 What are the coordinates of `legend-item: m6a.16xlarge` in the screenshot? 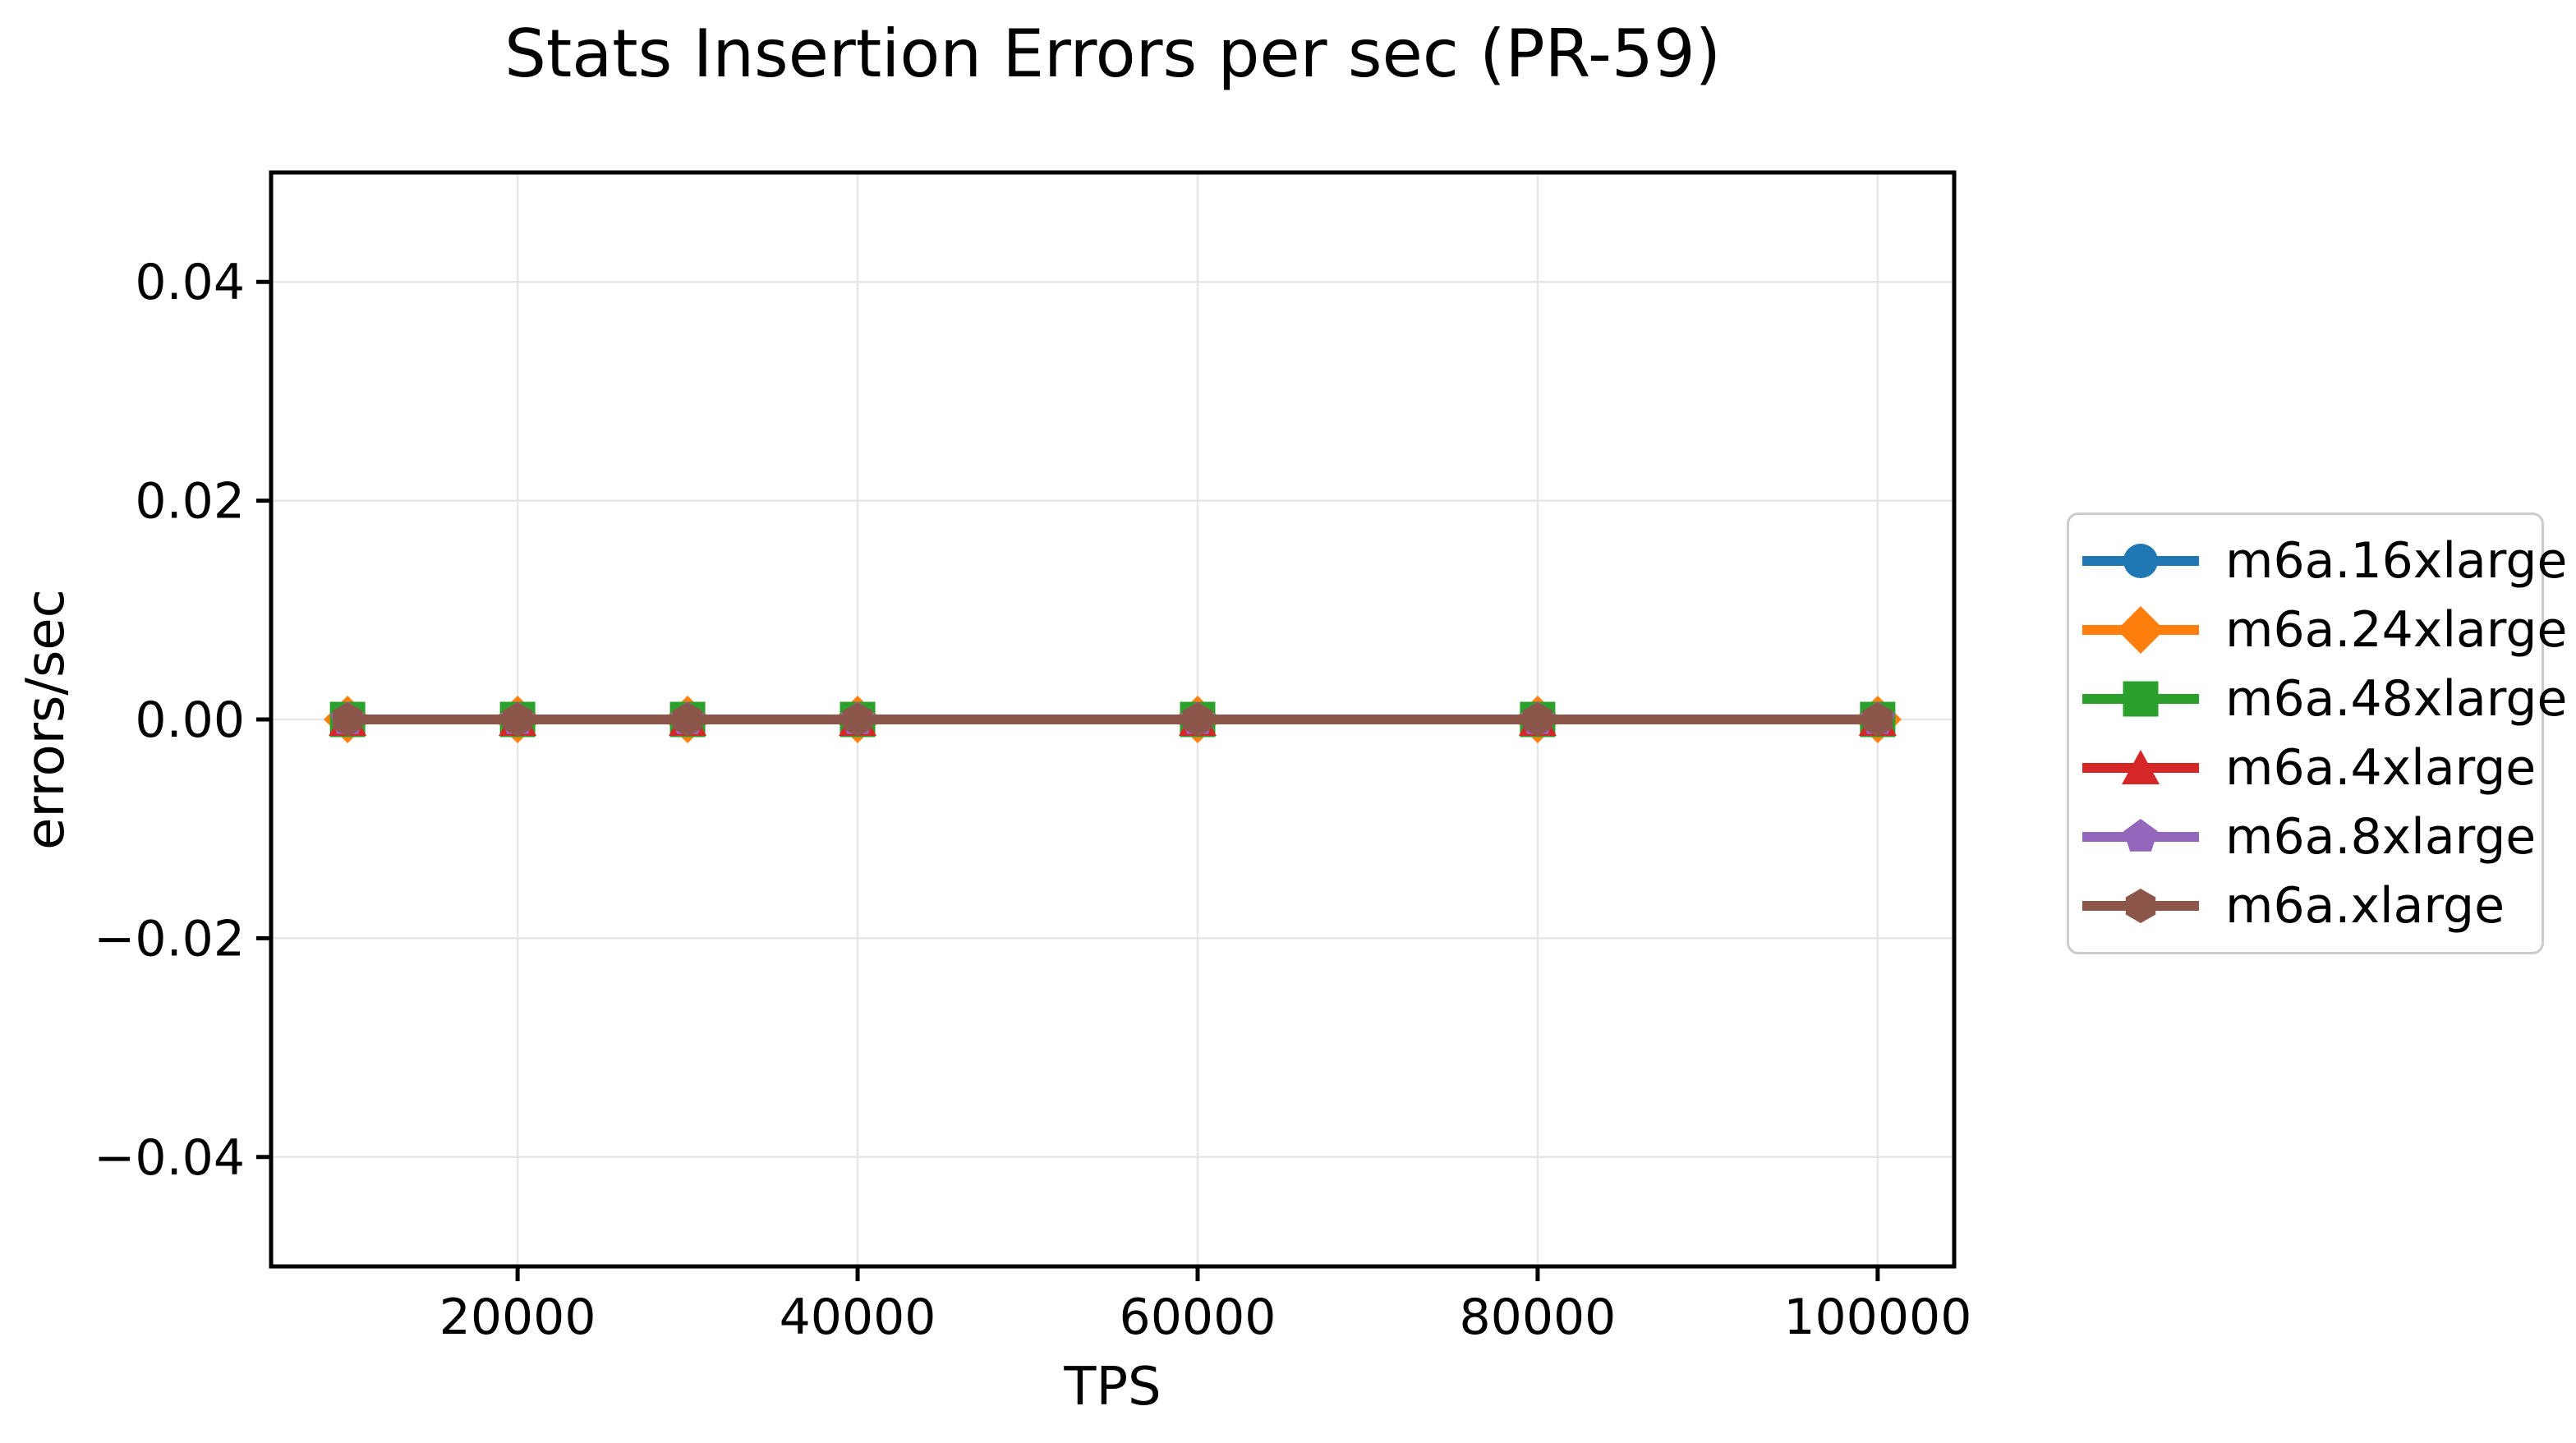 It's located at (2323, 560).